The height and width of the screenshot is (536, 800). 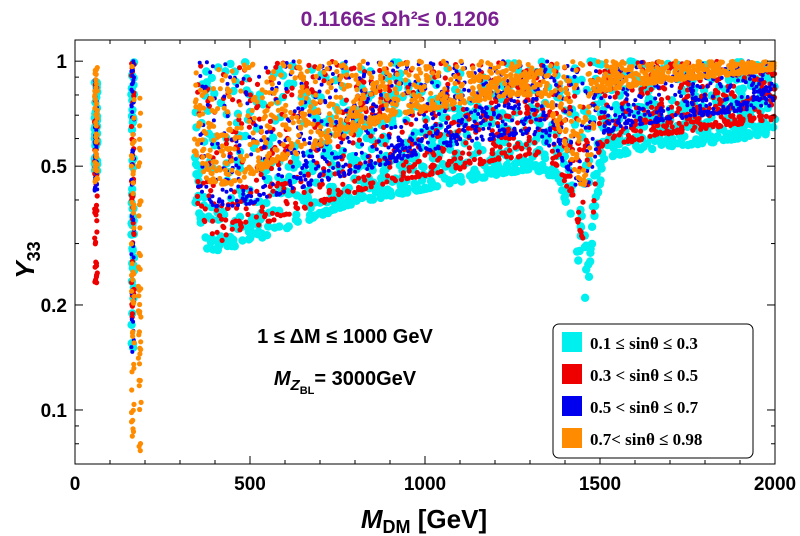 What do you see at coordinates (295, 385) in the screenshot?
I see `annotation-mzbl-sub: Z` at bounding box center [295, 385].